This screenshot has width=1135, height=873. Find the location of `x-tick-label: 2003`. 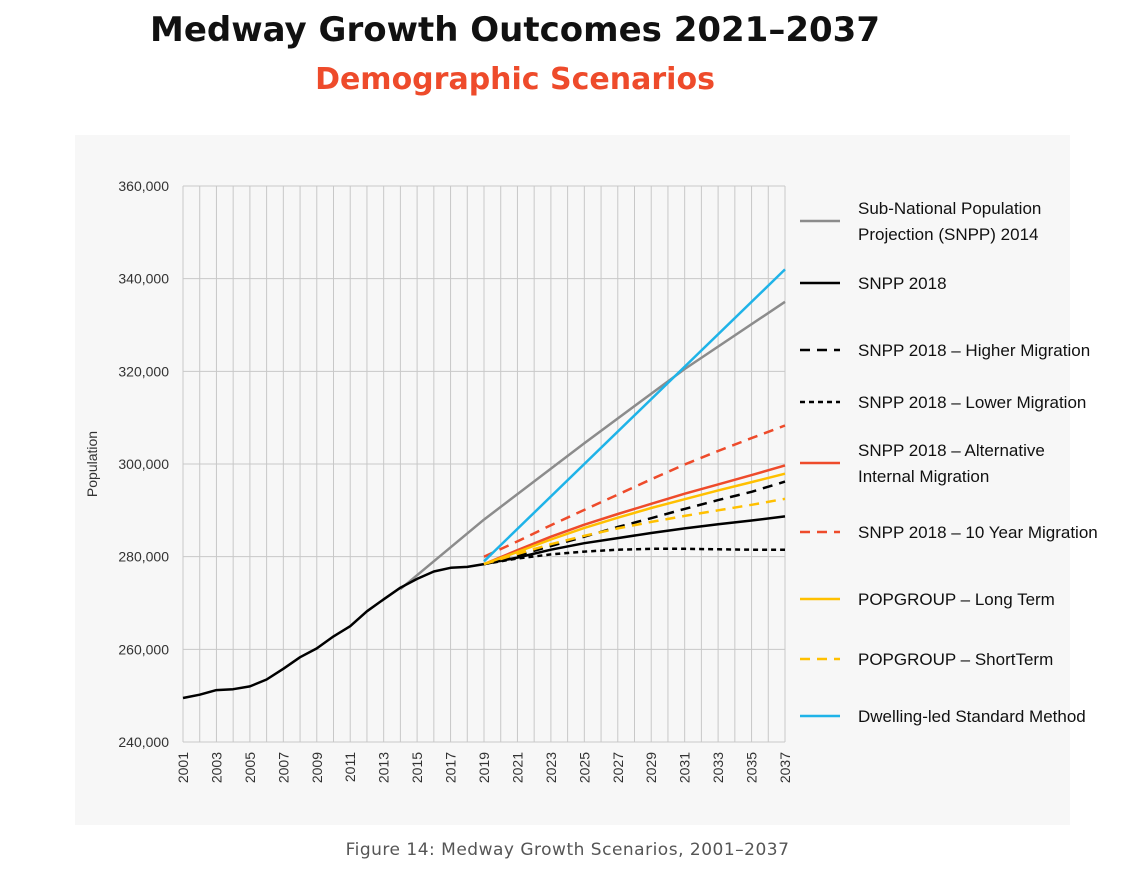

x-tick-label: 2003 is located at coordinates (216, 767).